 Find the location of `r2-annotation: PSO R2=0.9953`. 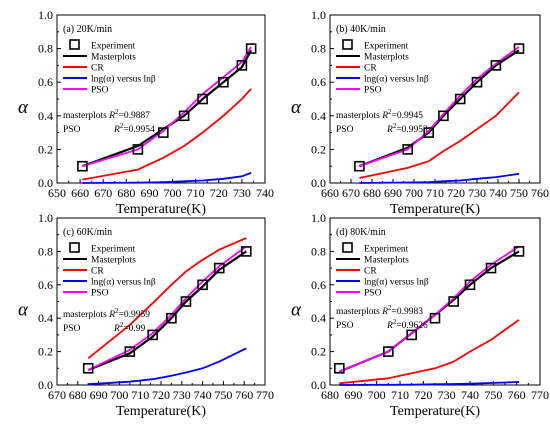

r2-annotation: PSO R2=0.9953 is located at coordinates (382, 128).